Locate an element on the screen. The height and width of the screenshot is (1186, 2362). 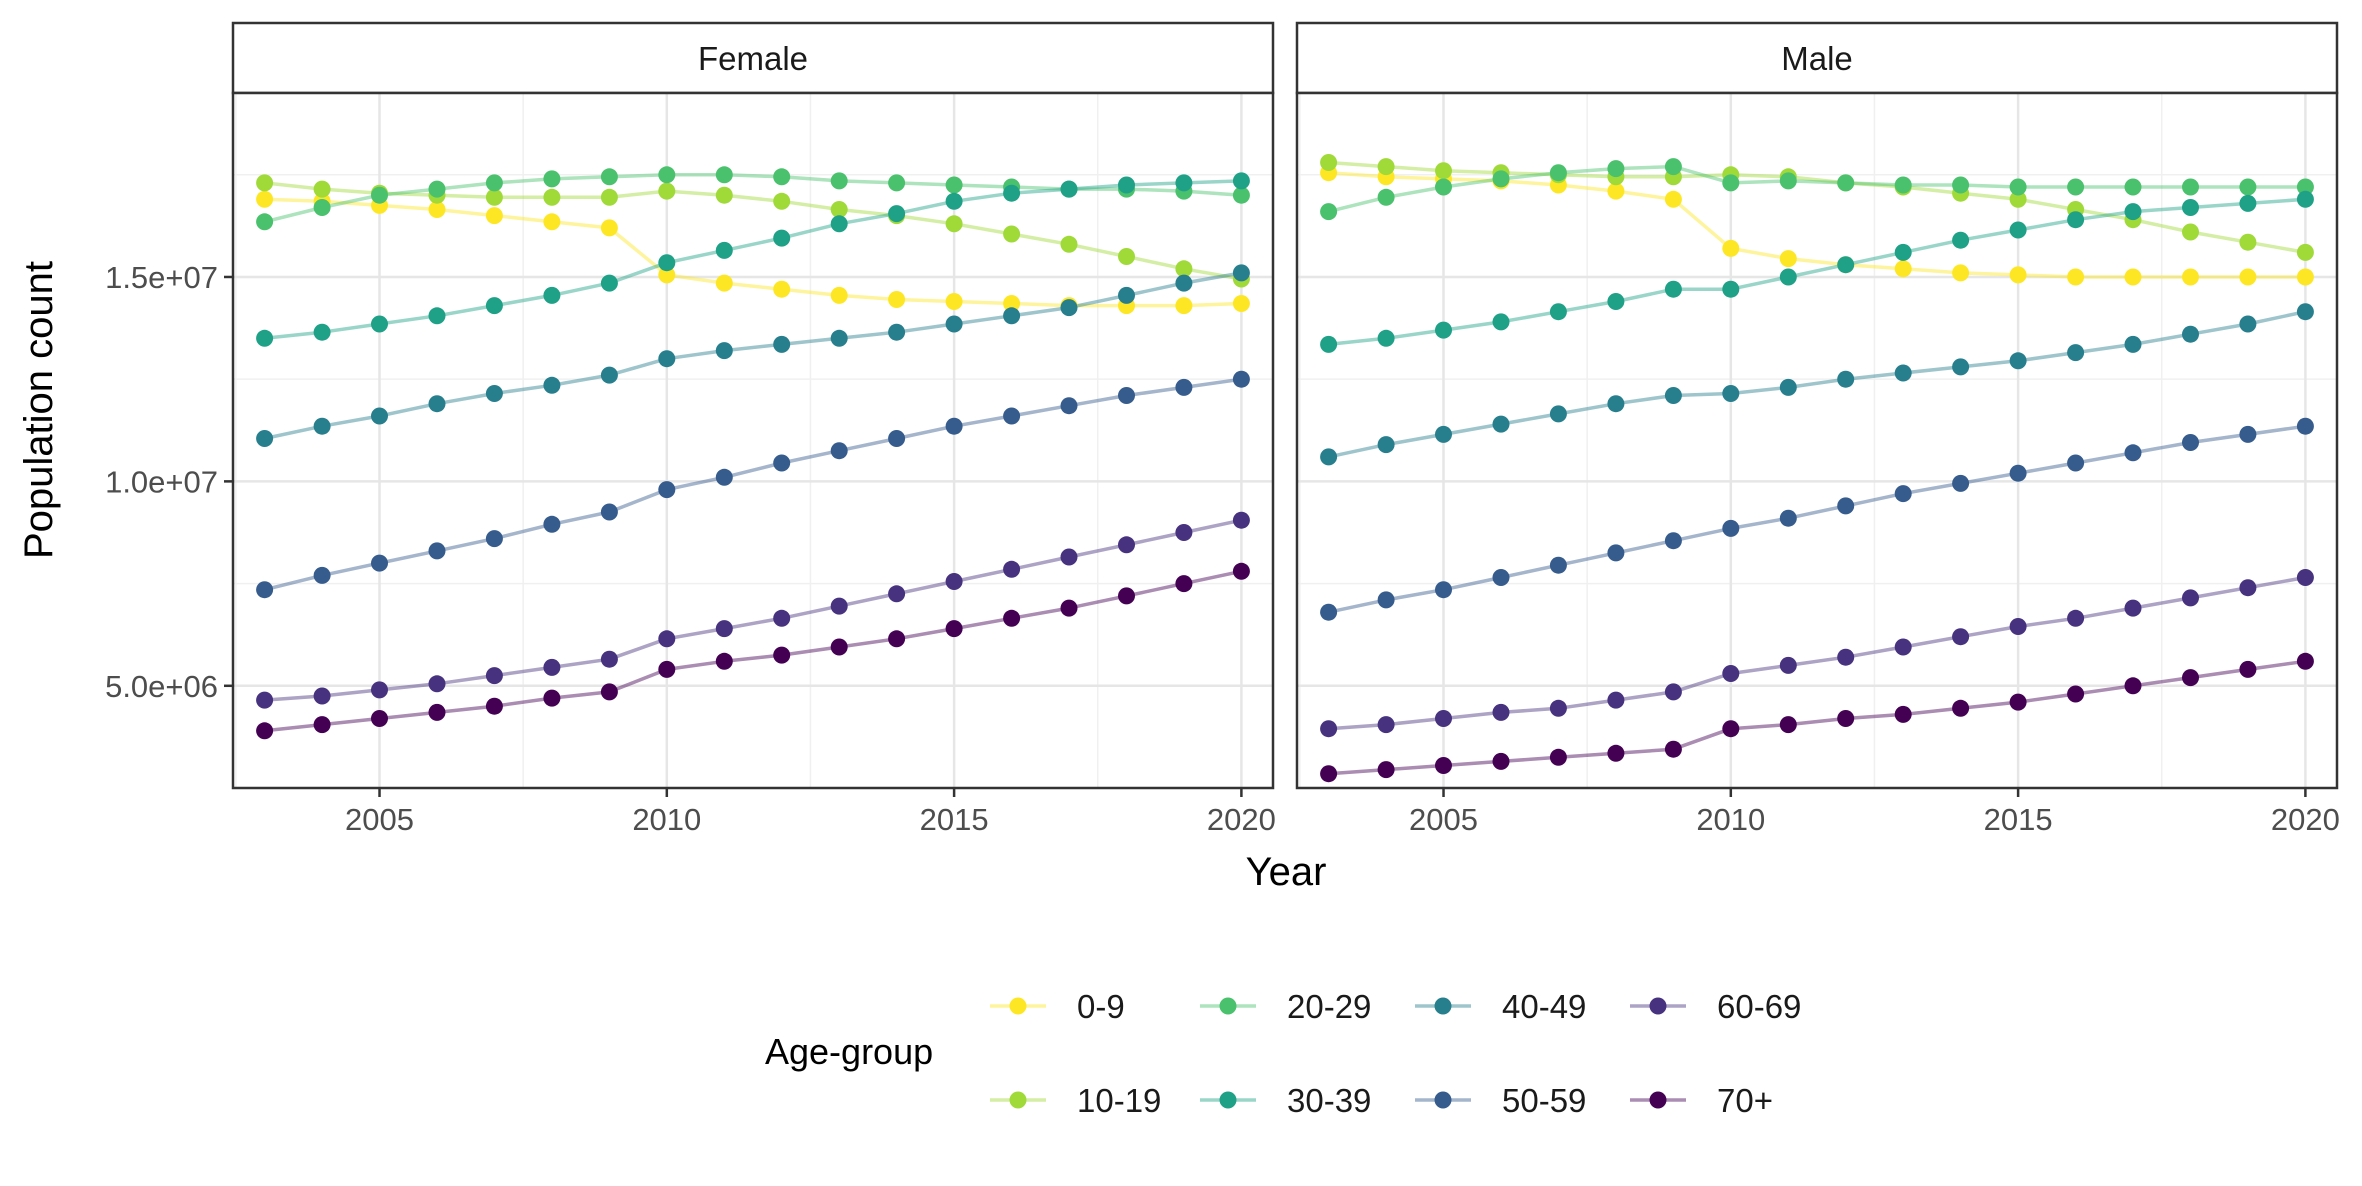
legend-label: 30-39 is located at coordinates (1329, 1100).